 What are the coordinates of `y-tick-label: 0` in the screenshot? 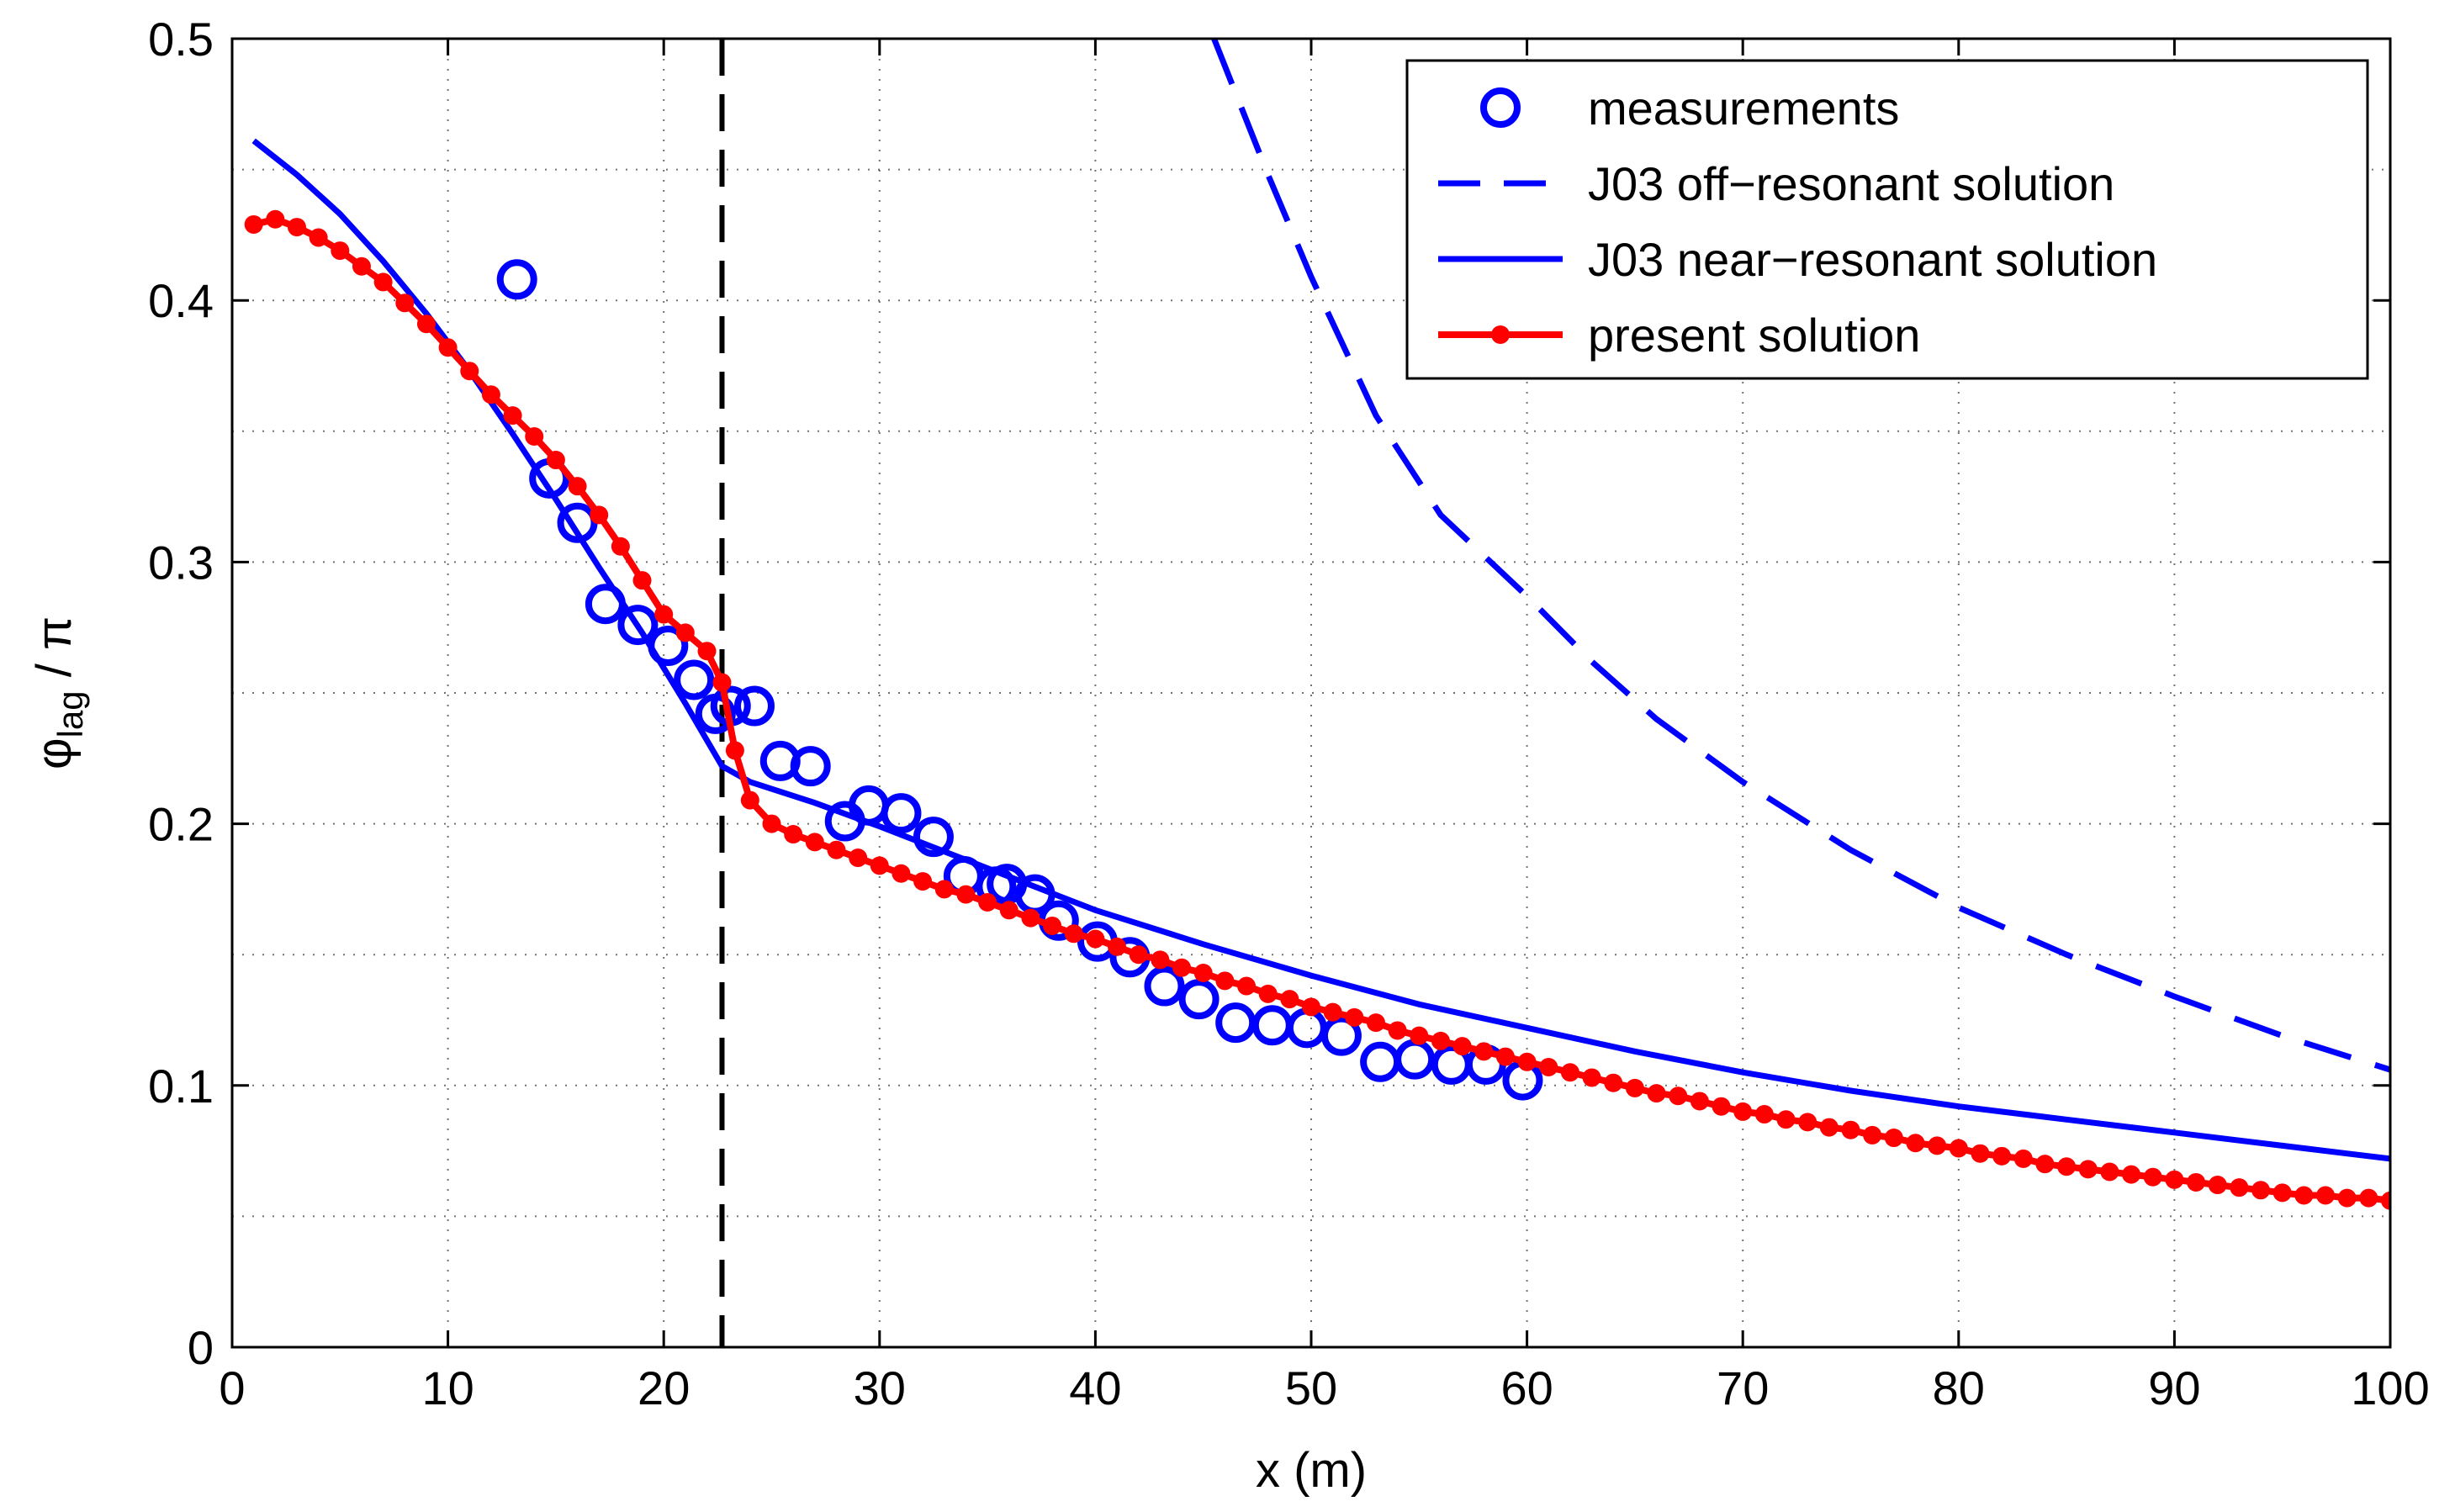 It's located at (201, 1347).